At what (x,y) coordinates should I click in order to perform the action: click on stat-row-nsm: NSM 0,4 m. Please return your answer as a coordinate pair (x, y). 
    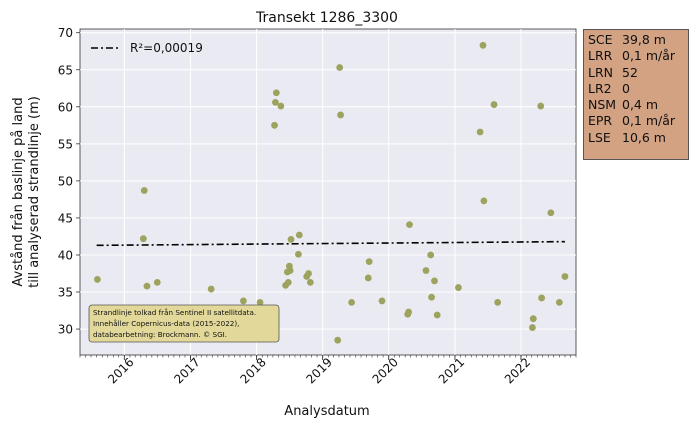
    Looking at the image, I should click on (638, 105).